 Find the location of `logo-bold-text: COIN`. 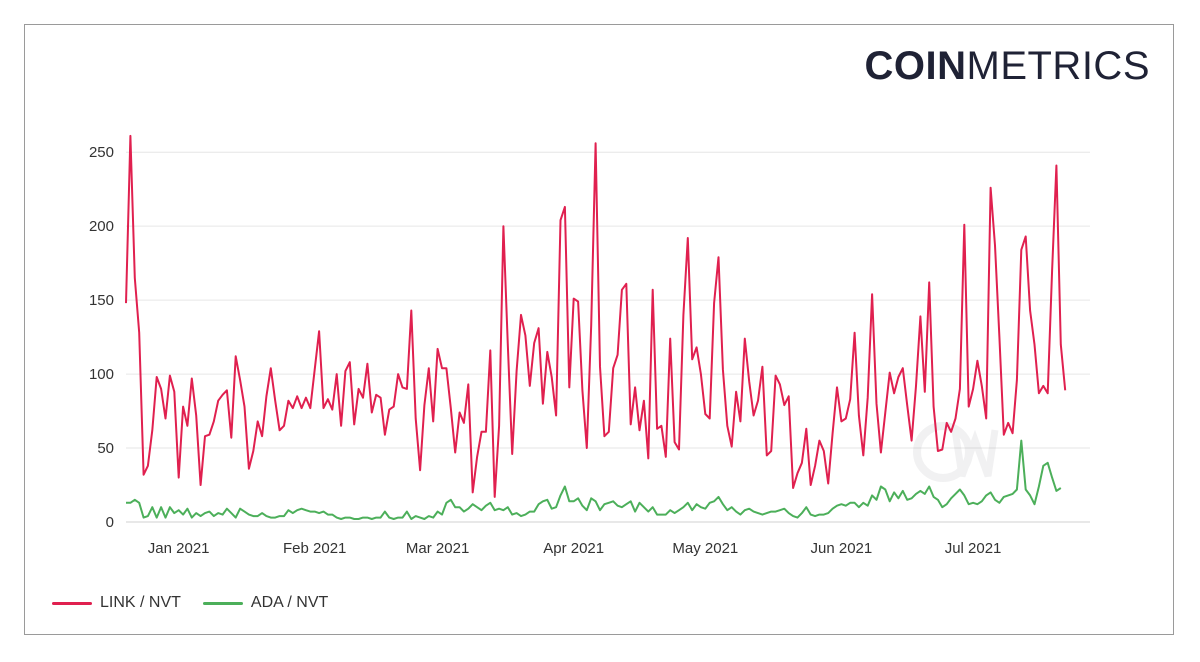

logo-bold-text: COIN is located at coordinates (915, 66).